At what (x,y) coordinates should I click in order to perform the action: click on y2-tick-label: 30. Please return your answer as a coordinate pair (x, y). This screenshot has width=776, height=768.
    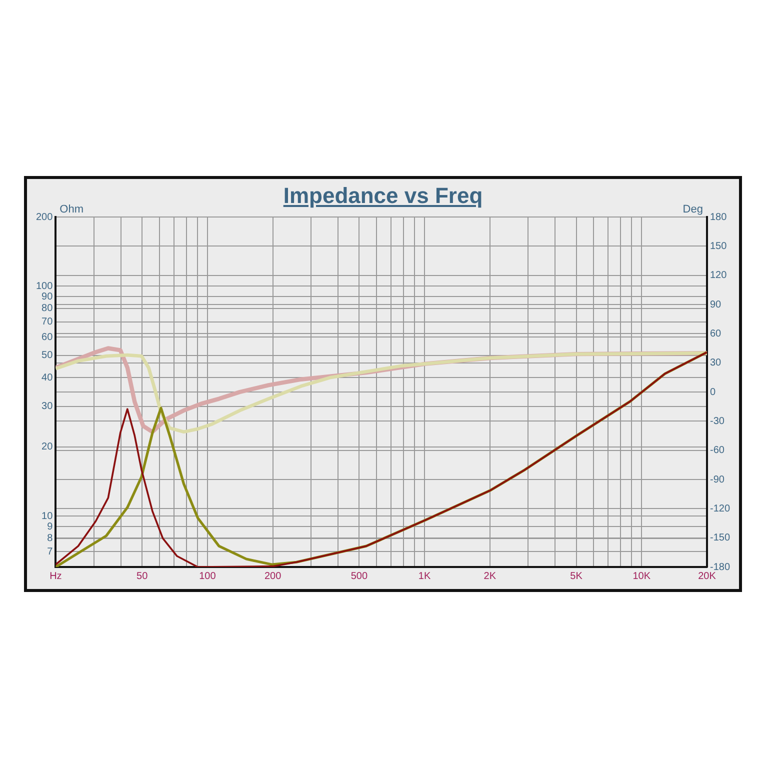
    Looking at the image, I should click on (716, 363).